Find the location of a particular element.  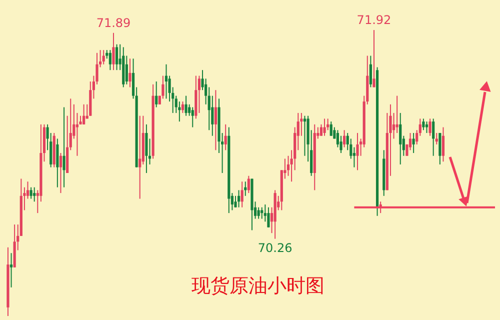

annotation: 70.26 is located at coordinates (275, 247).